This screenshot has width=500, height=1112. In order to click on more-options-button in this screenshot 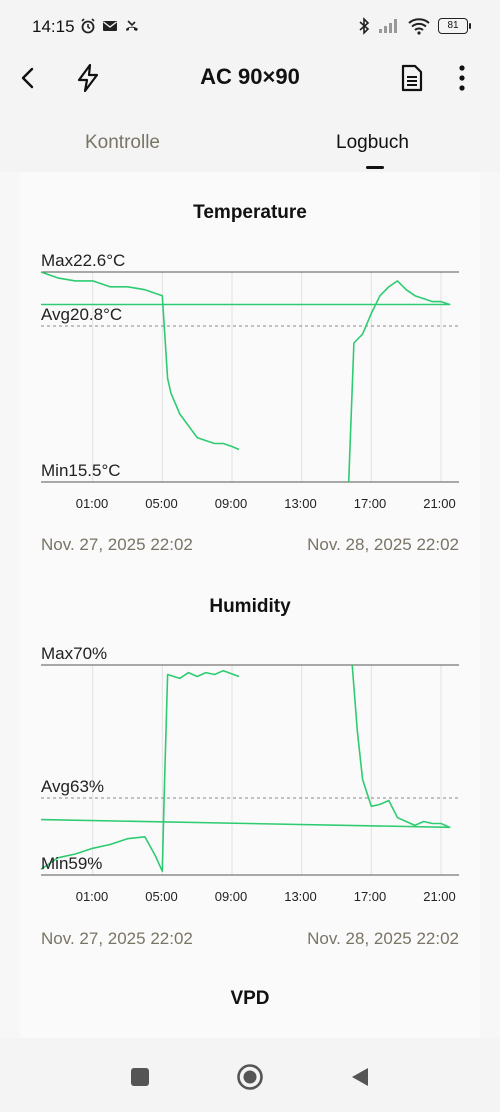, I will do `click(462, 78)`.